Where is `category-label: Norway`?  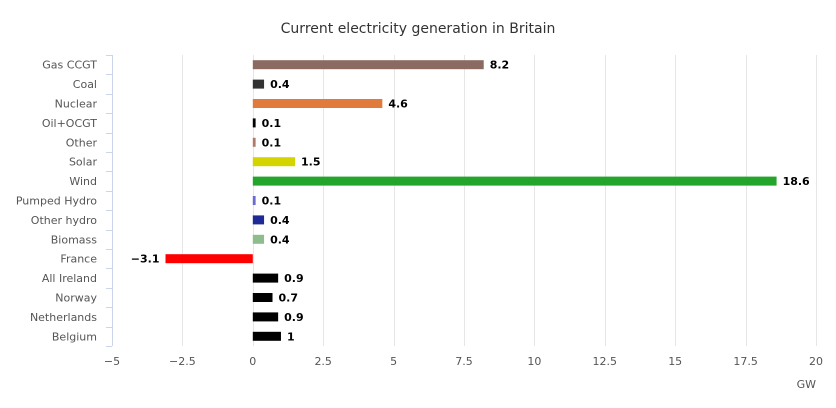
category-label: Norway is located at coordinates (76, 298).